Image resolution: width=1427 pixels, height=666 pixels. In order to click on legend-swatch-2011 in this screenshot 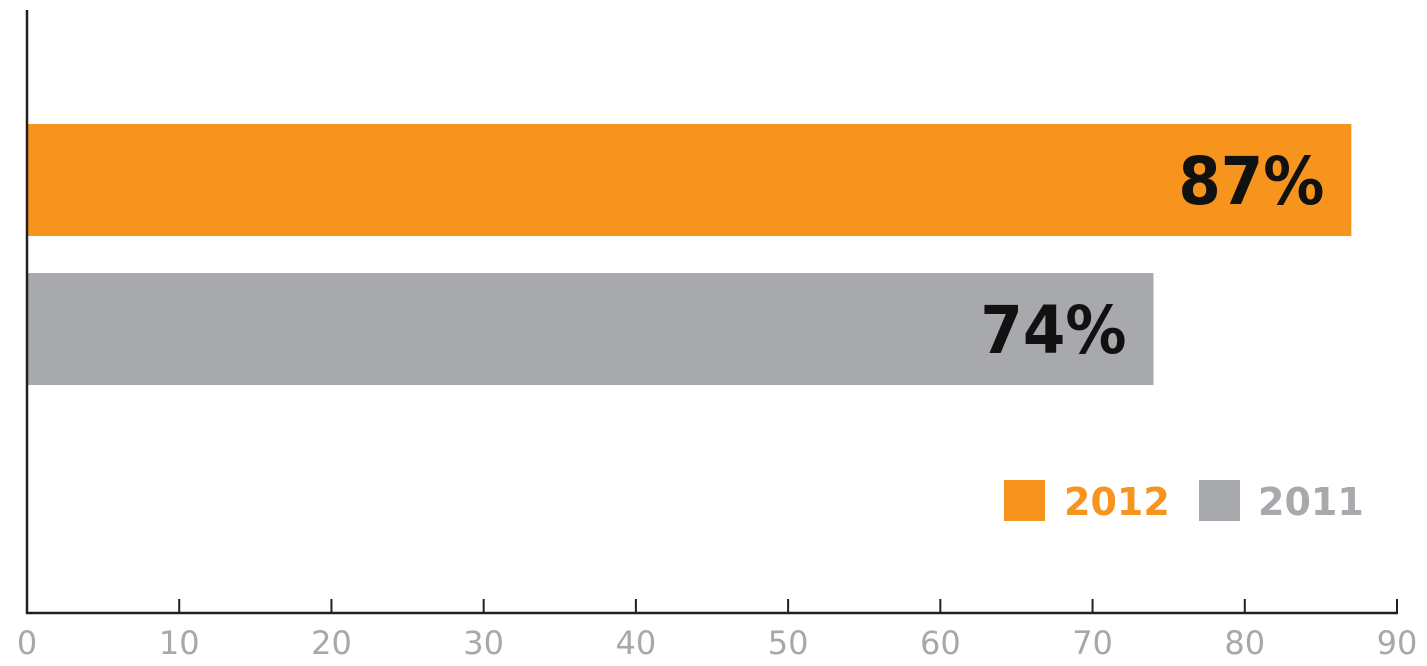, I will do `click(1219, 500)`.